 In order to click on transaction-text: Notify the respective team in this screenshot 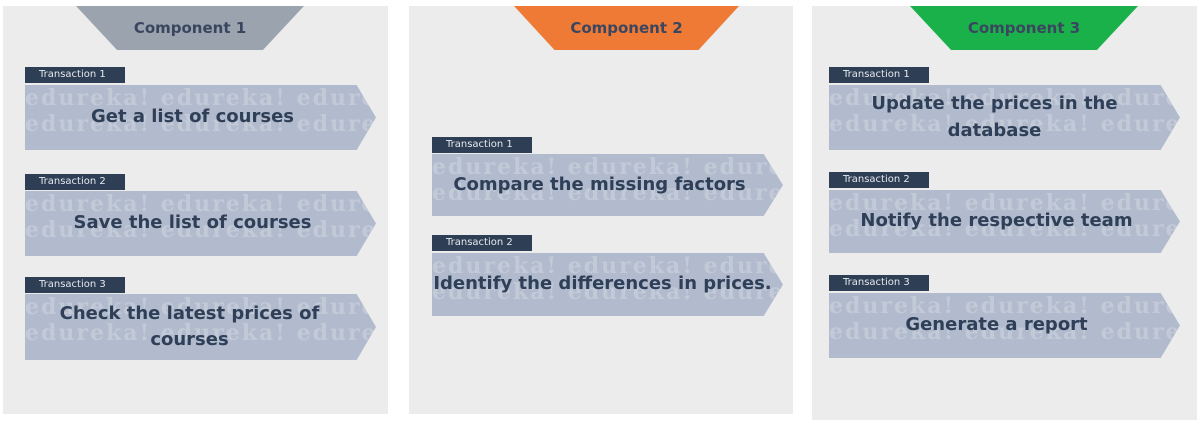, I will do `click(996, 221)`.